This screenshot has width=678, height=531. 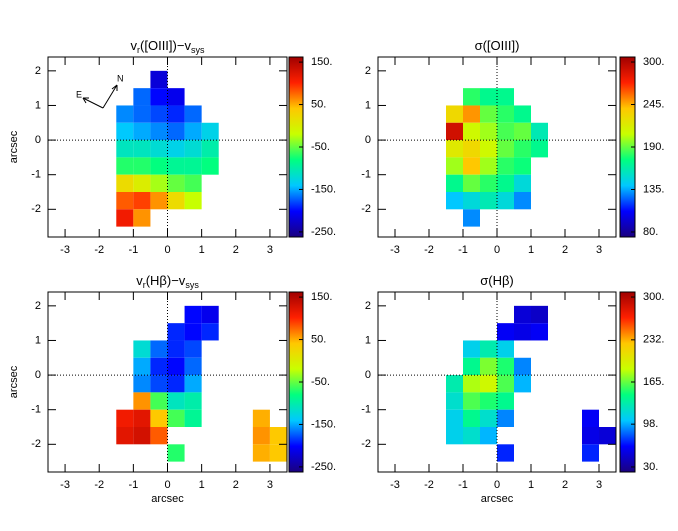 What do you see at coordinates (650, 467) in the screenshot?
I see `colorbar-tick-label: 30.` at bounding box center [650, 467].